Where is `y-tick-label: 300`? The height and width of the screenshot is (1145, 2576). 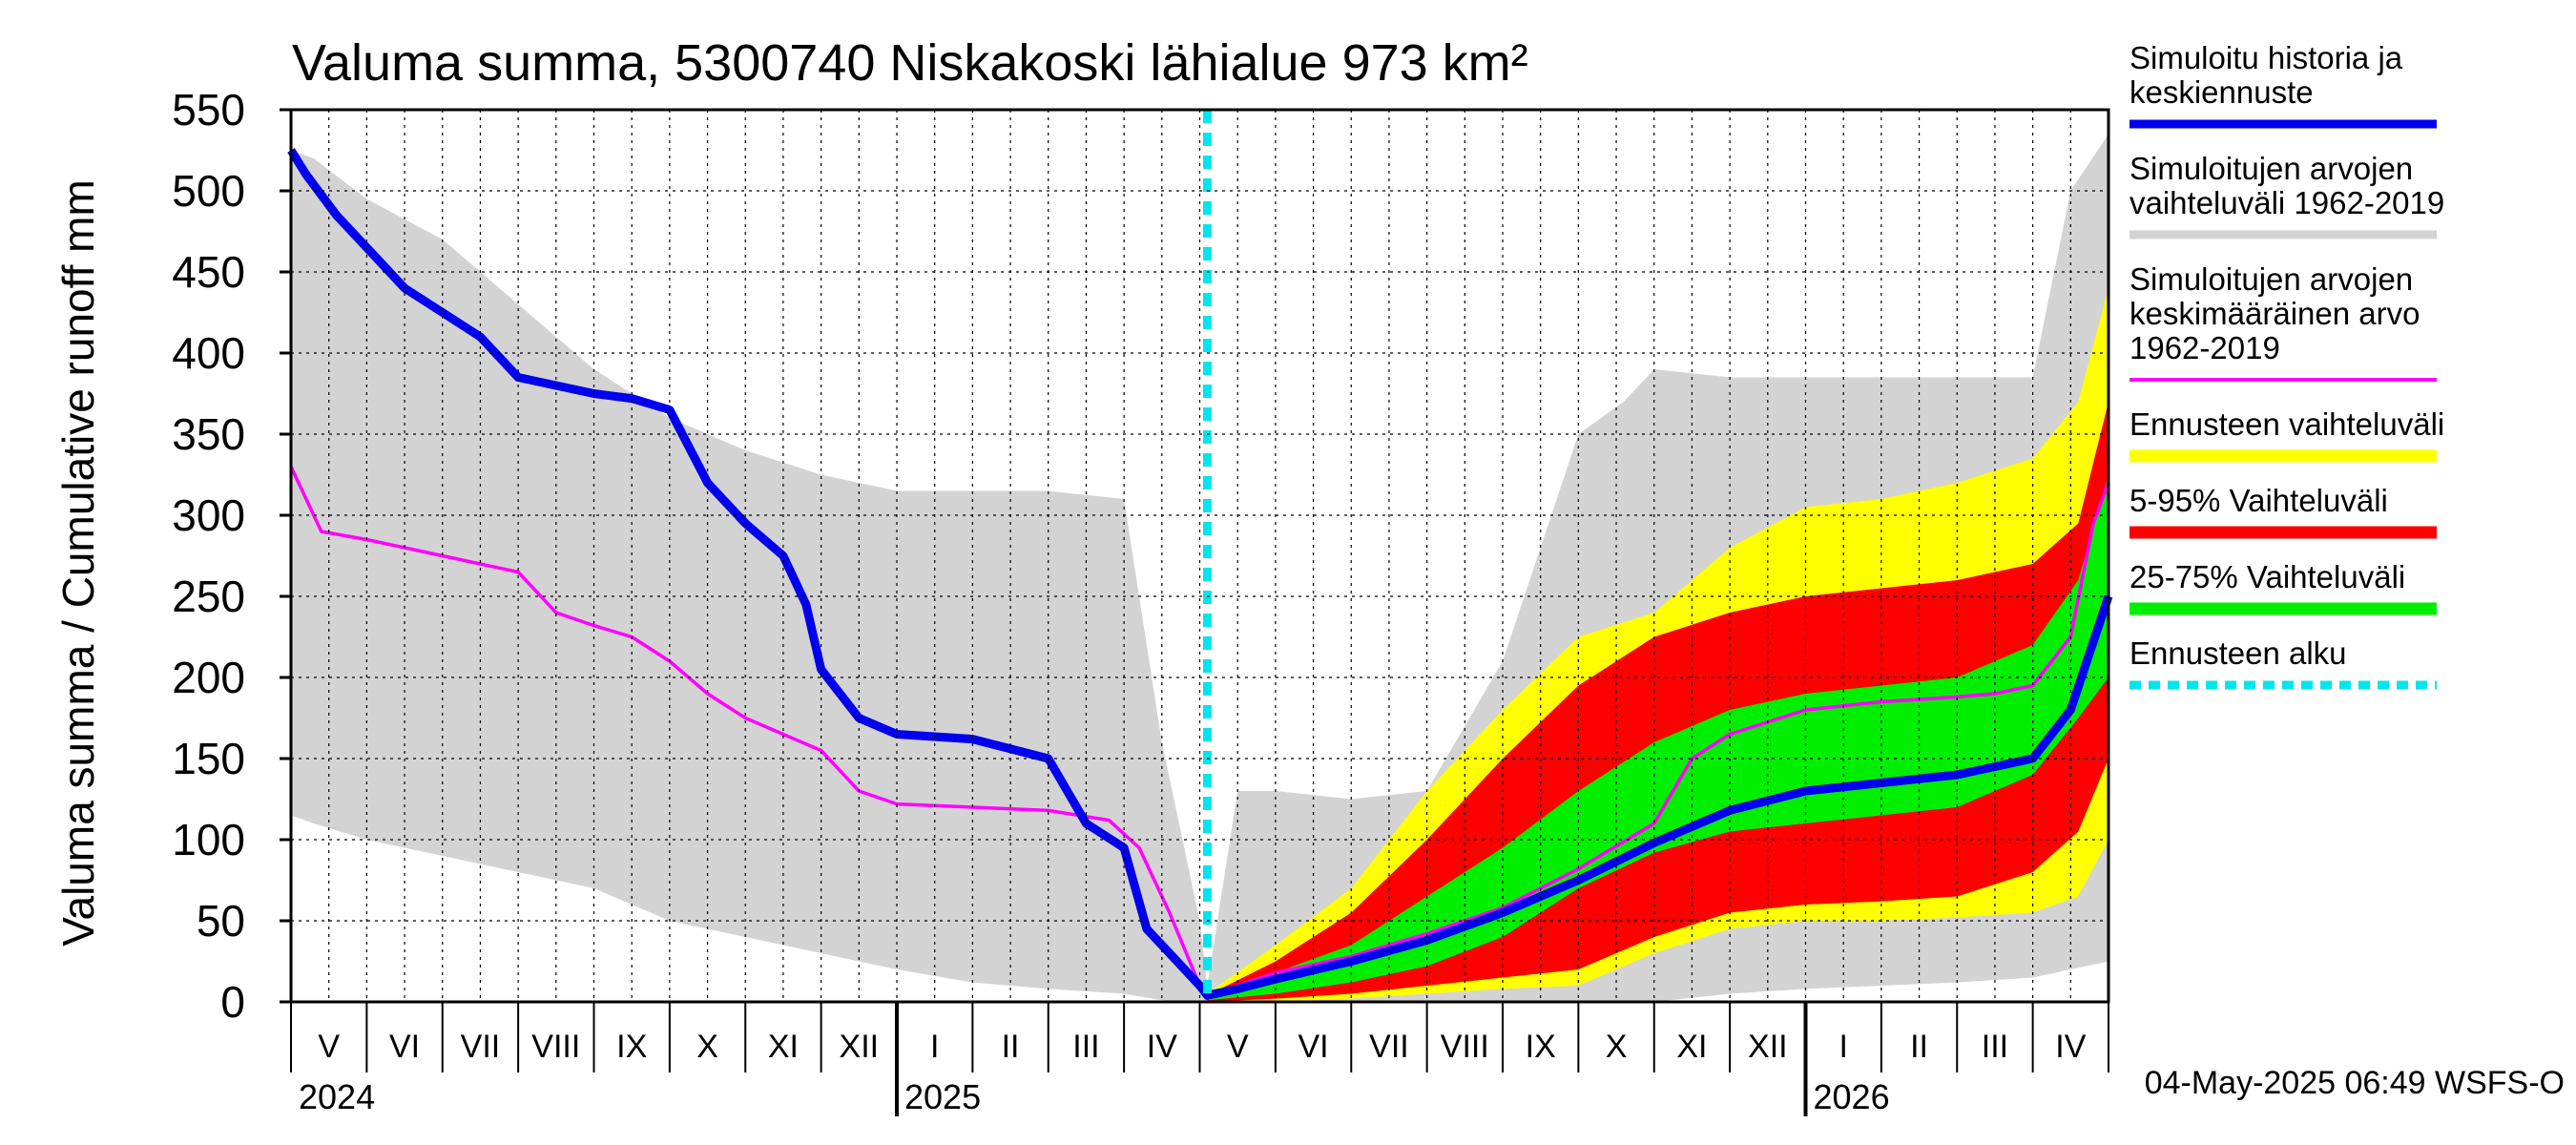
y-tick-label: 300 is located at coordinates (208, 515).